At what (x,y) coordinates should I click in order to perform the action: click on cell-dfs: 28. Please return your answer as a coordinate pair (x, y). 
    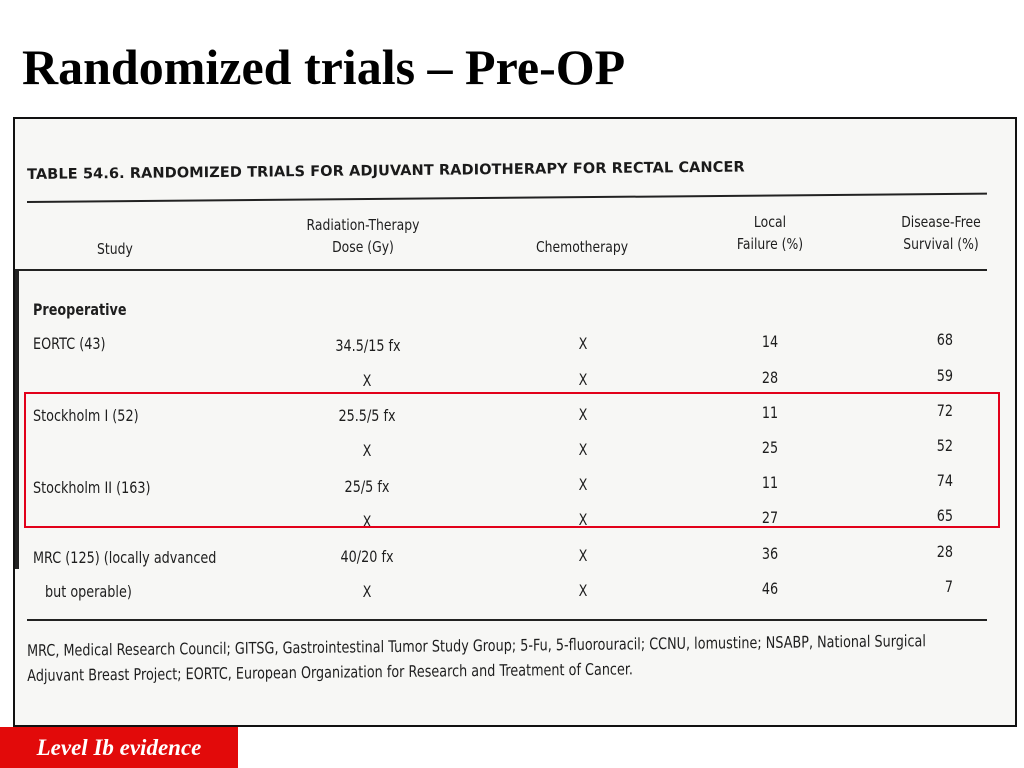
    Looking at the image, I should click on (945, 552).